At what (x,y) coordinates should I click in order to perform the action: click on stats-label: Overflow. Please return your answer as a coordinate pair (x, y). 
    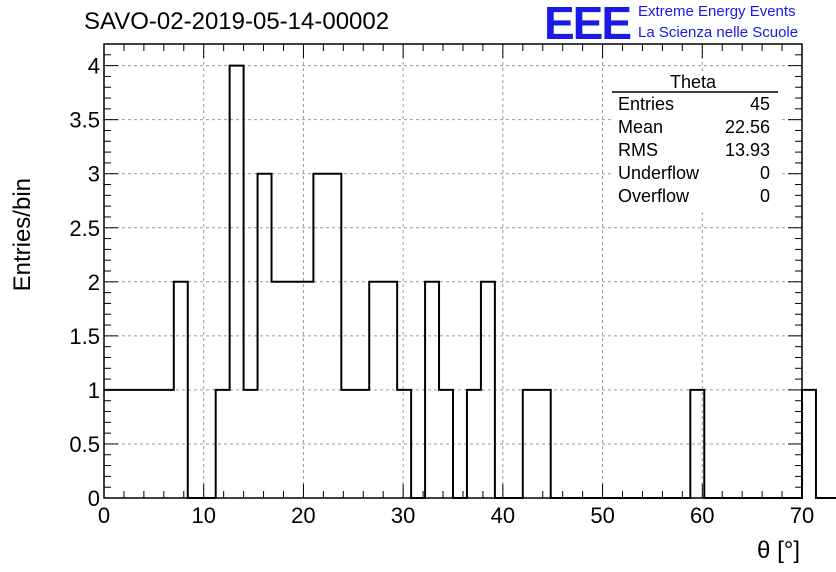
    Looking at the image, I should click on (654, 196).